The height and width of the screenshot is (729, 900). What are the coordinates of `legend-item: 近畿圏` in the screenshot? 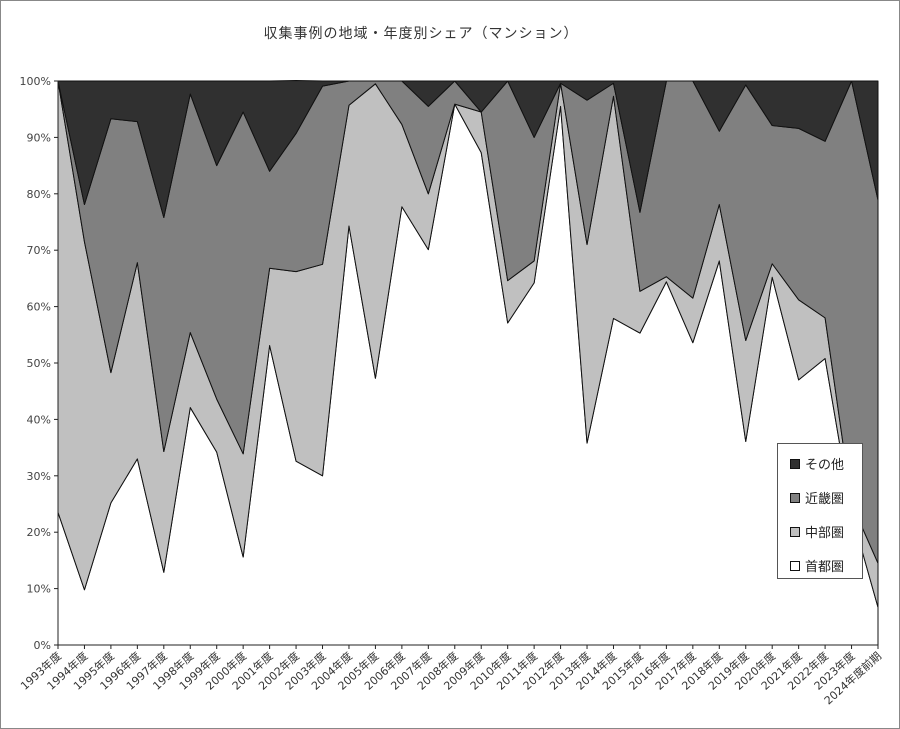 It's located at (817, 497).